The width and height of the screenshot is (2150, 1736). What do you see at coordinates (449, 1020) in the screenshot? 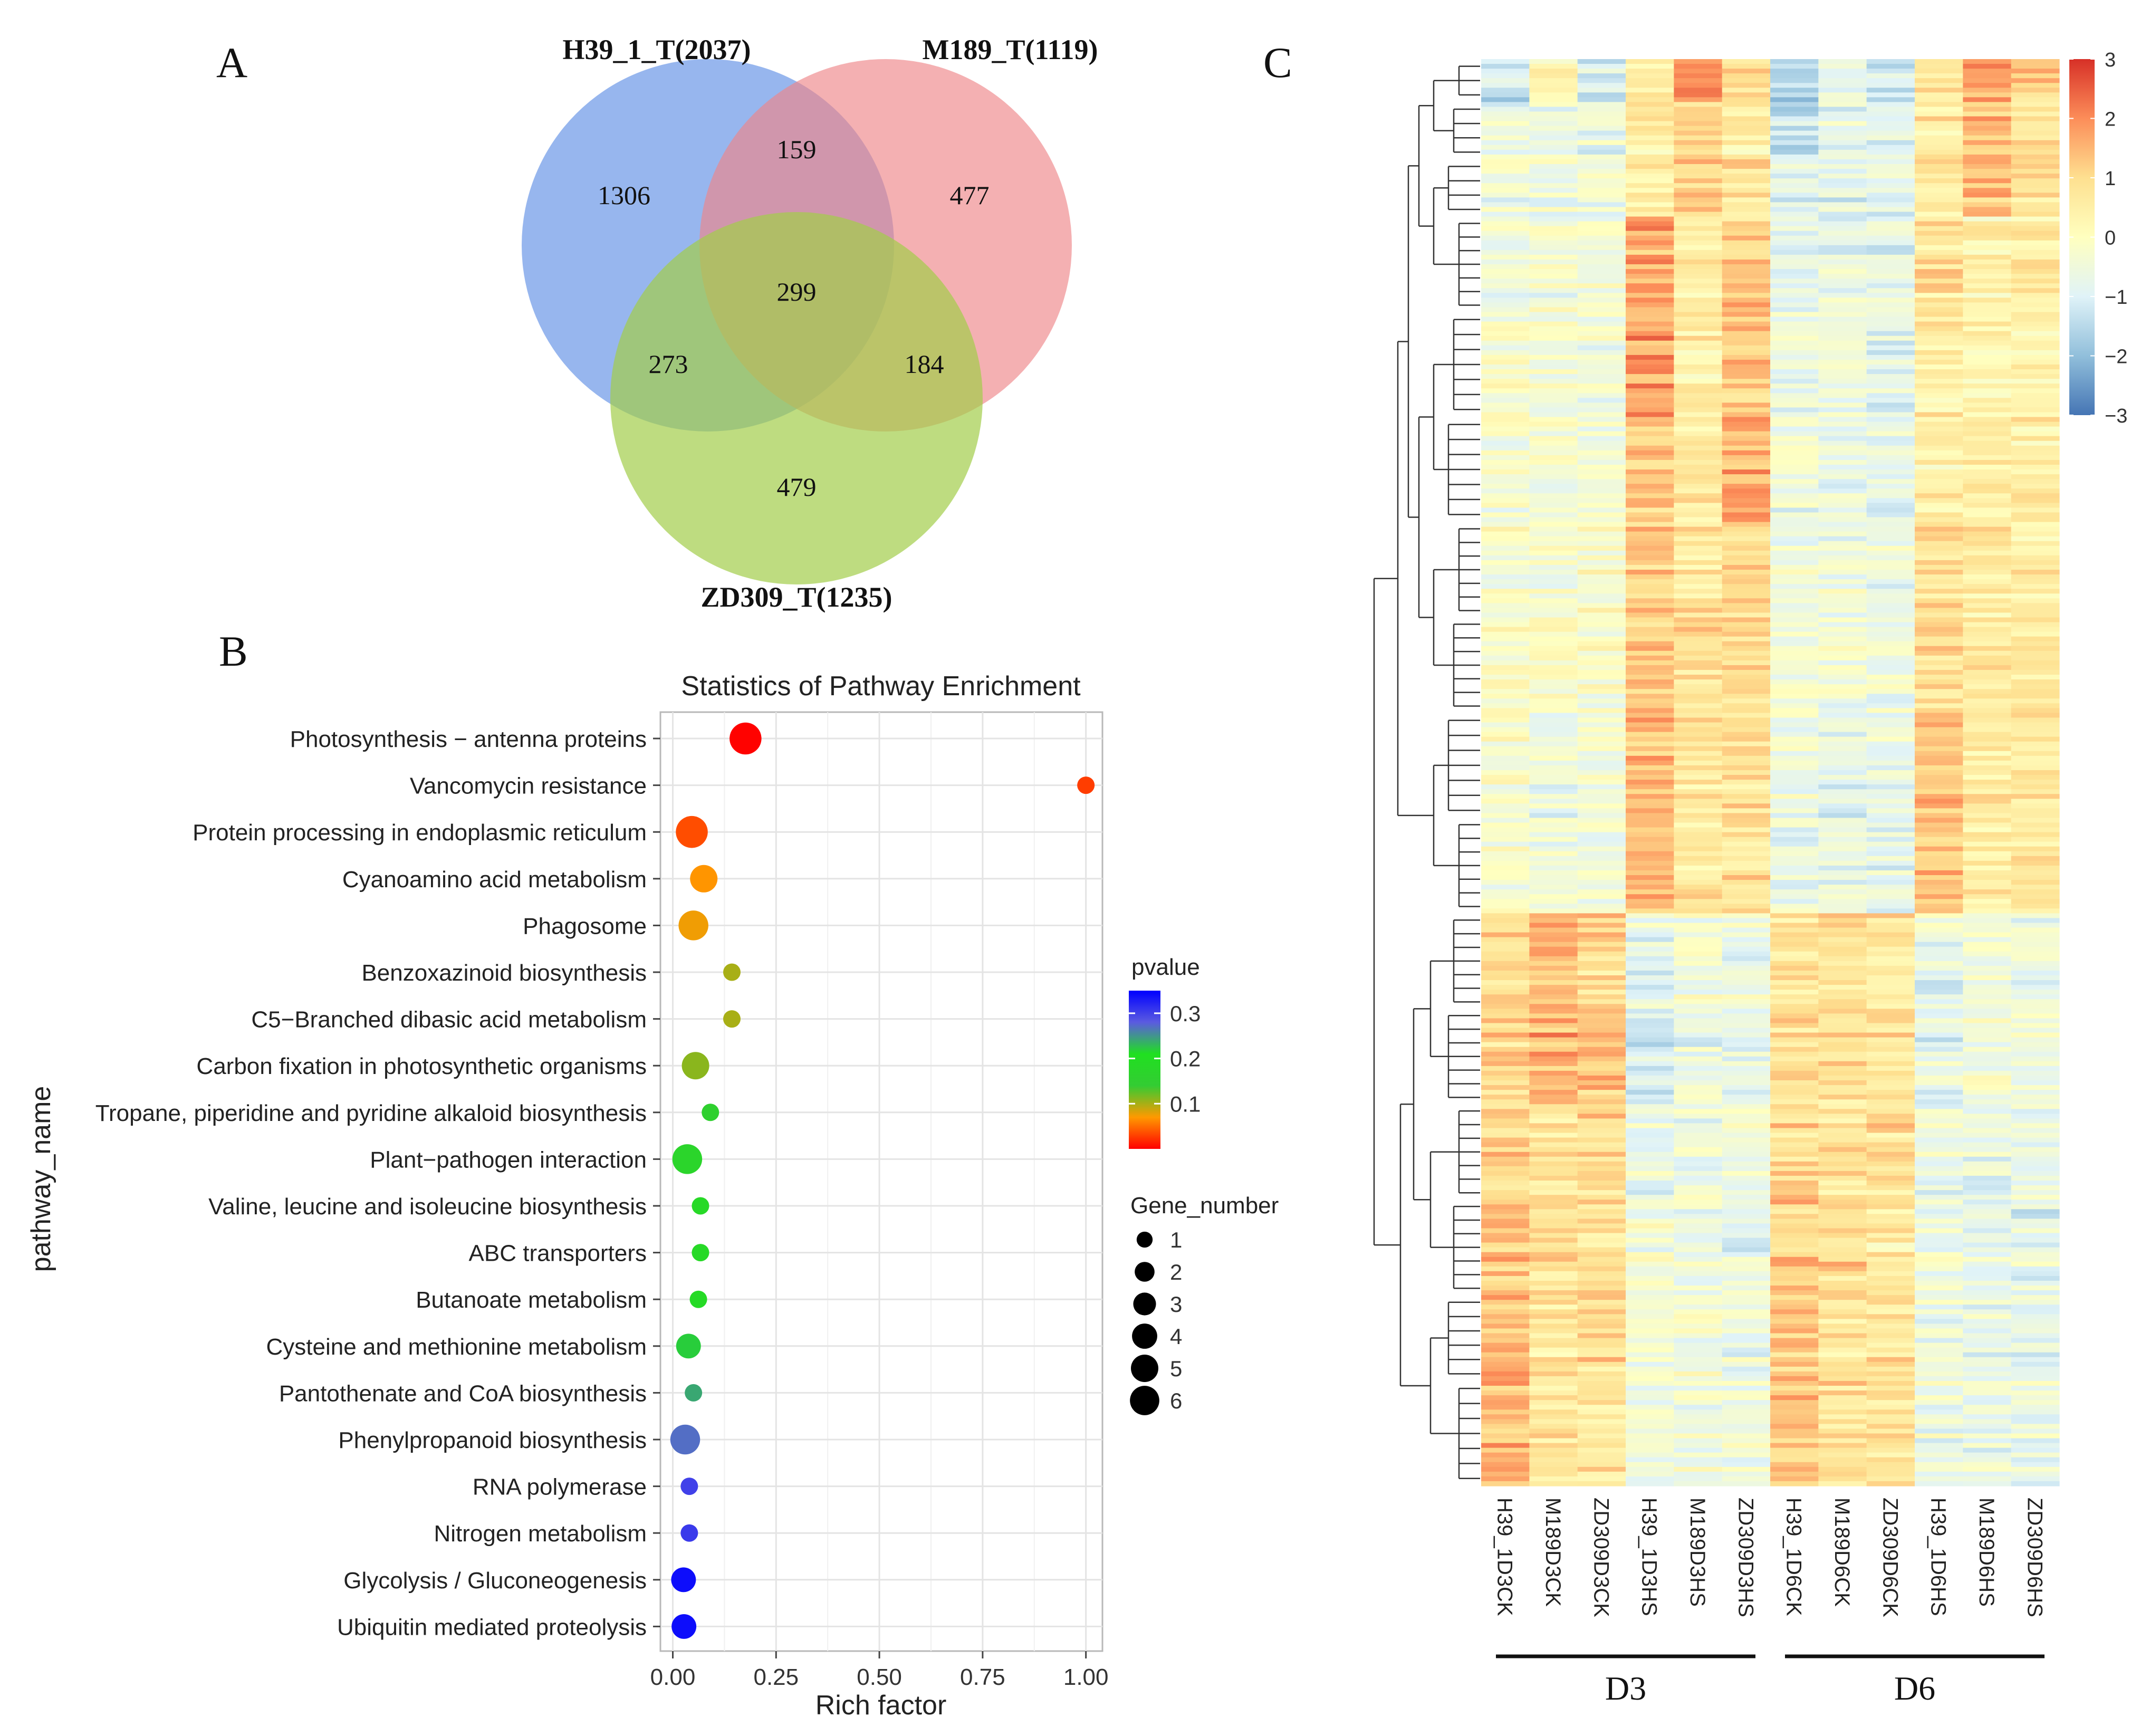
I see `pathway-label: C5−Branched dibasic acid metabolism` at bounding box center [449, 1020].